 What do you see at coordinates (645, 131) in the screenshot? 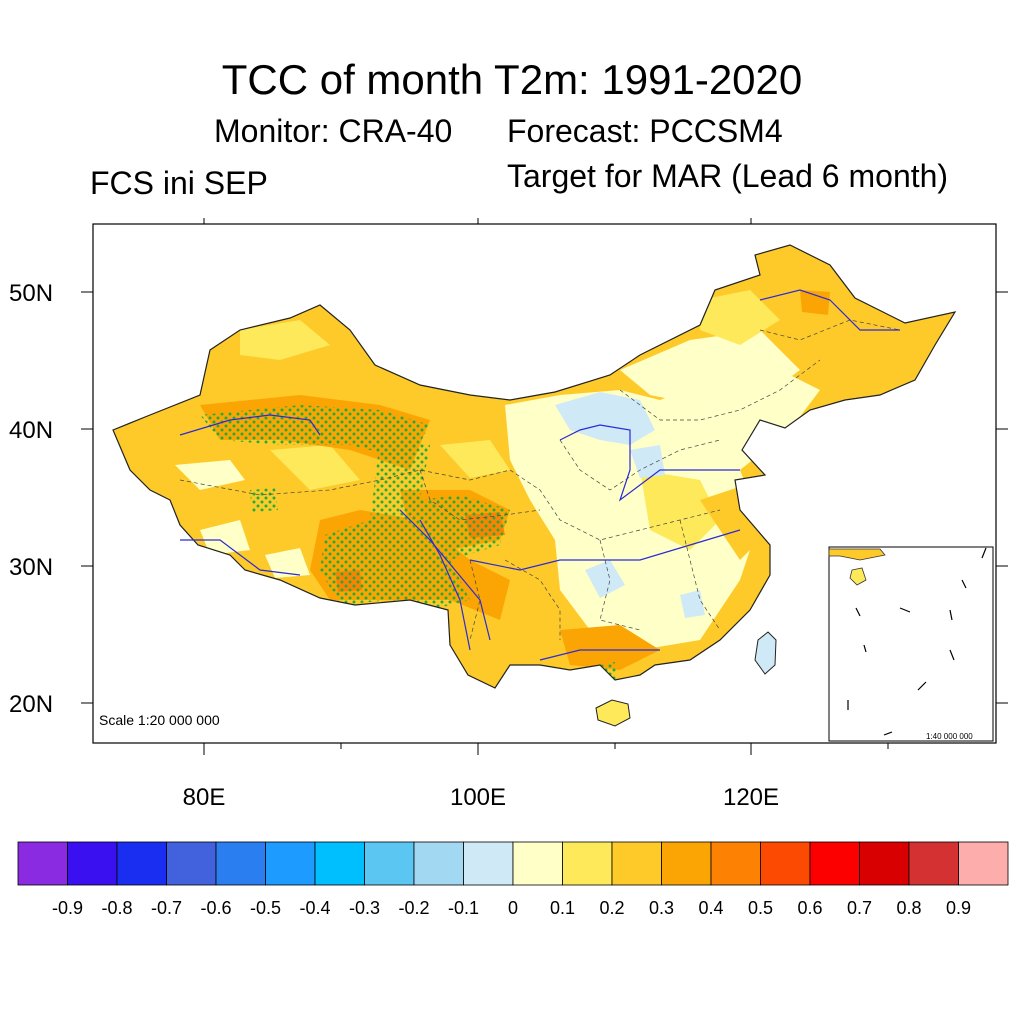
I see `forecast-label: Forecast: PCCSM4` at bounding box center [645, 131].